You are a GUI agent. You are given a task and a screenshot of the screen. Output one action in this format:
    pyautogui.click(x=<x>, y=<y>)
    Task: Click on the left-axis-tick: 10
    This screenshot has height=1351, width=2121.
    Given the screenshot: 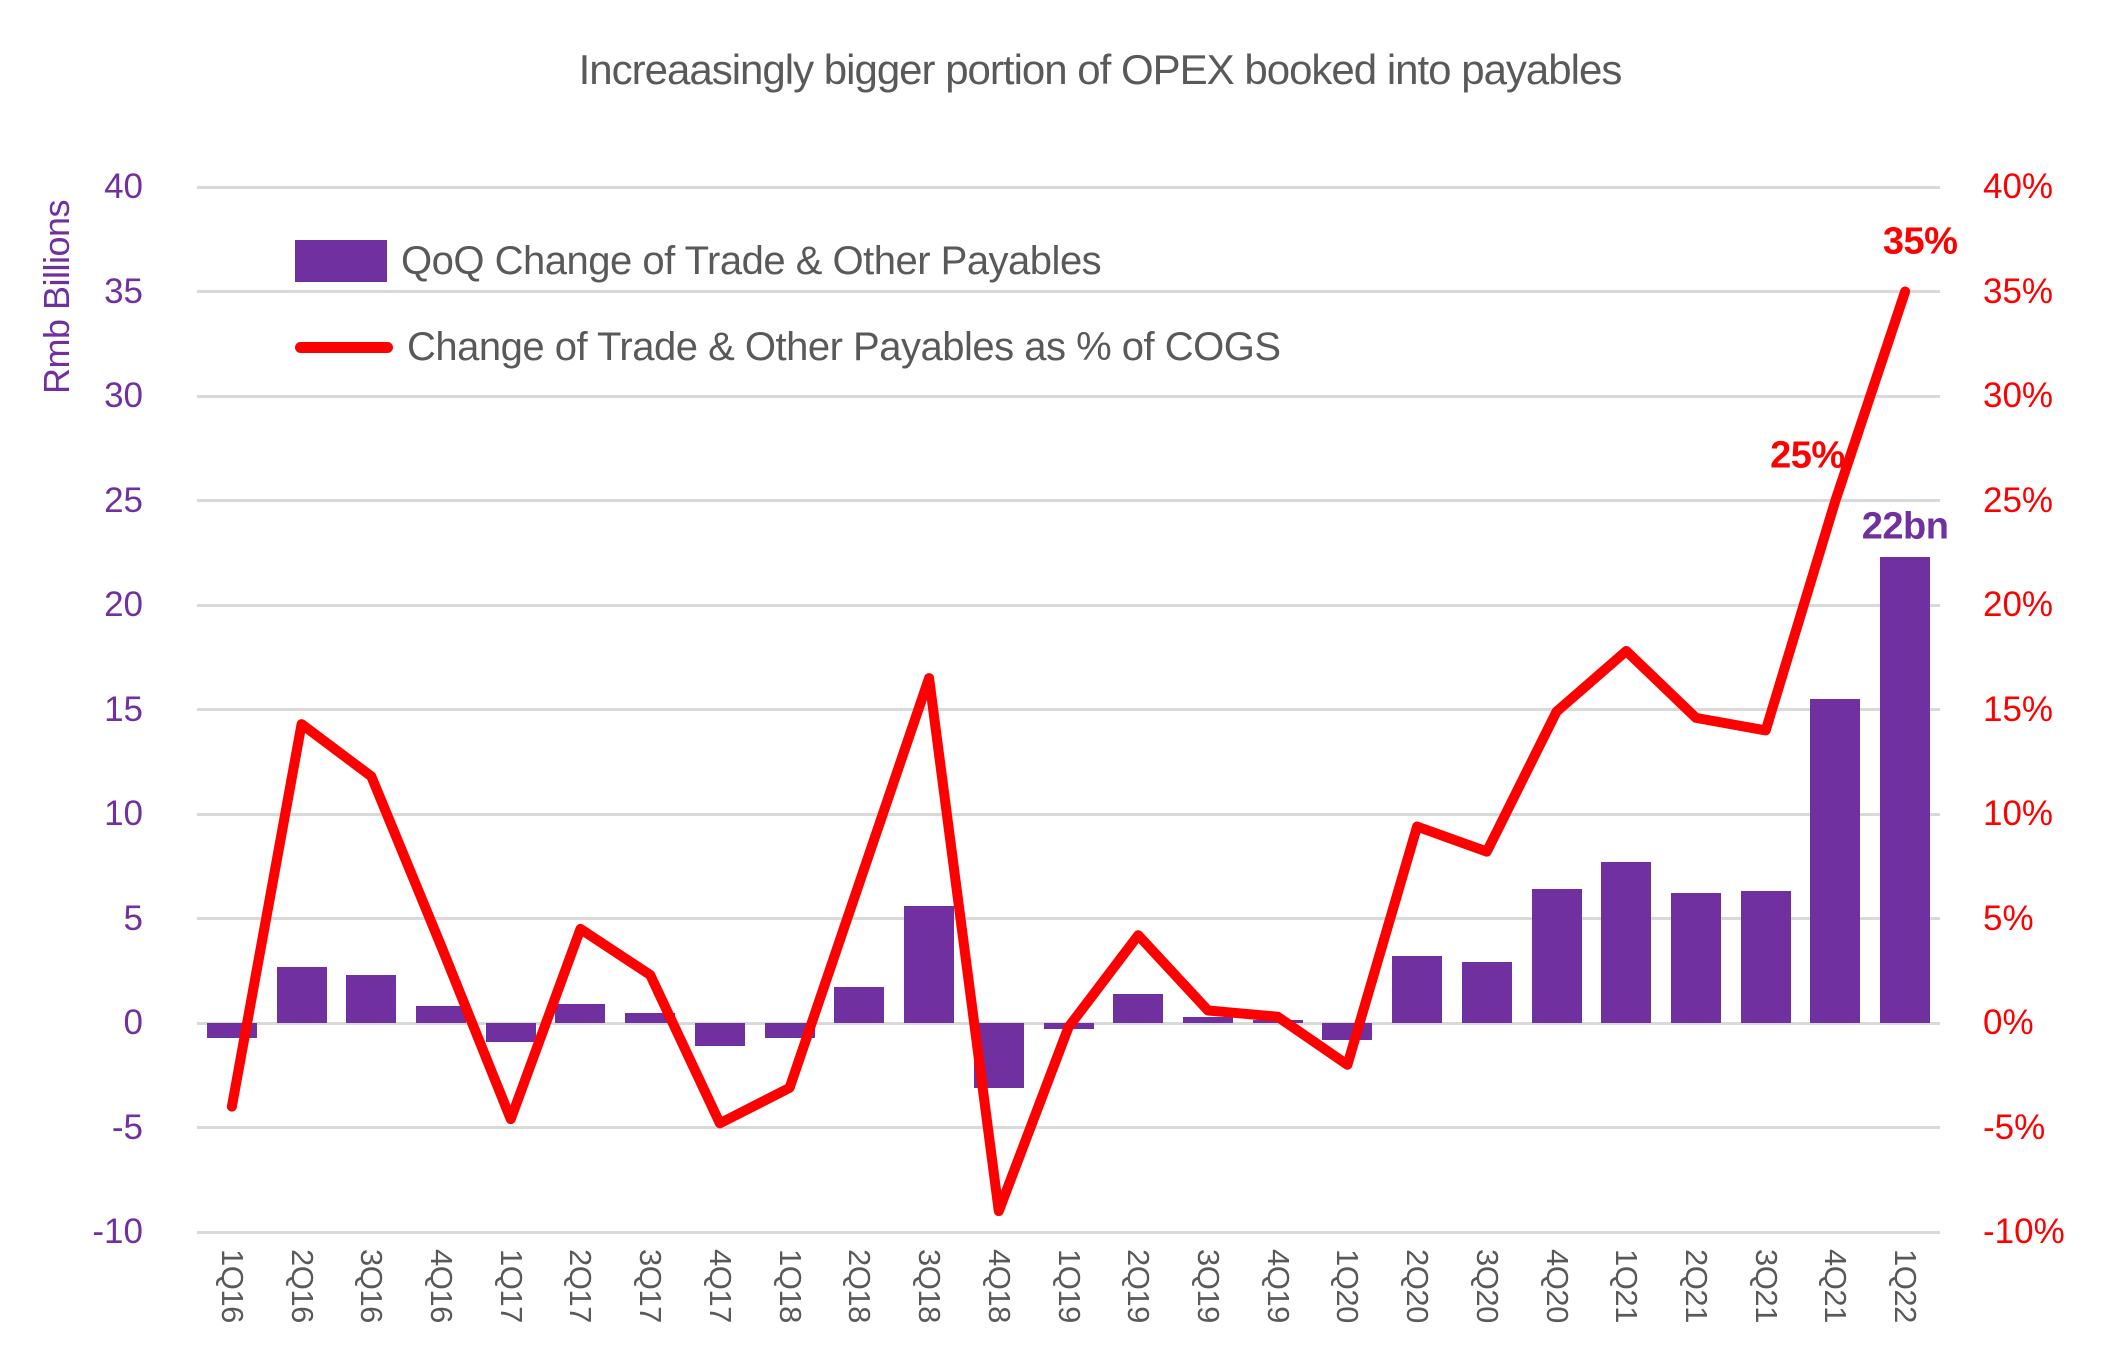 What is the action you would take?
    pyautogui.click(x=123, y=813)
    